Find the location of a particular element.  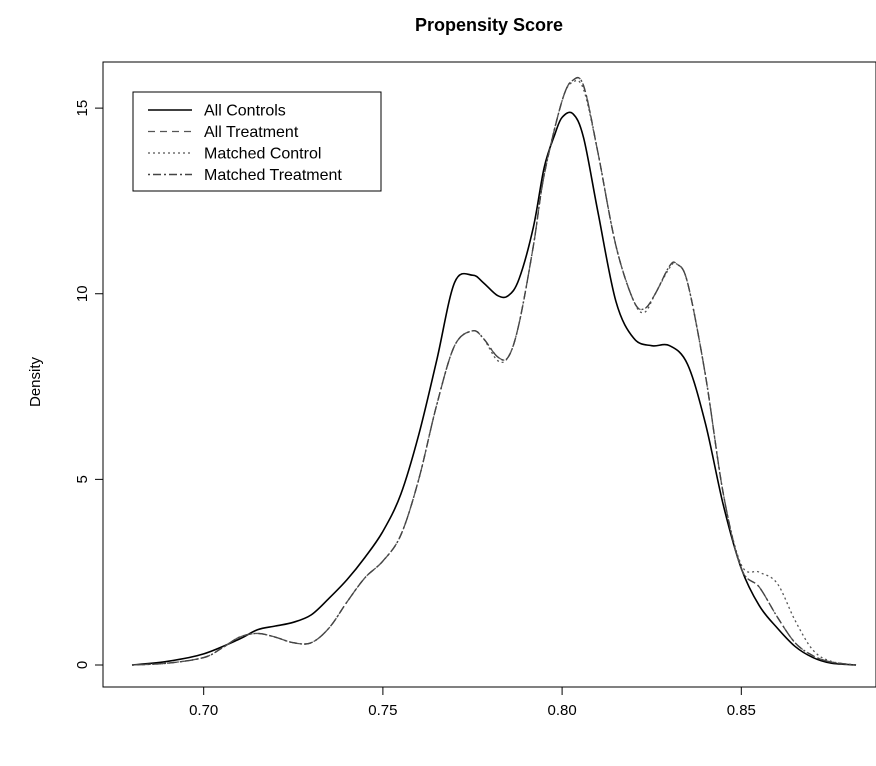

y-tick-label: 0 is located at coordinates (82, 665).